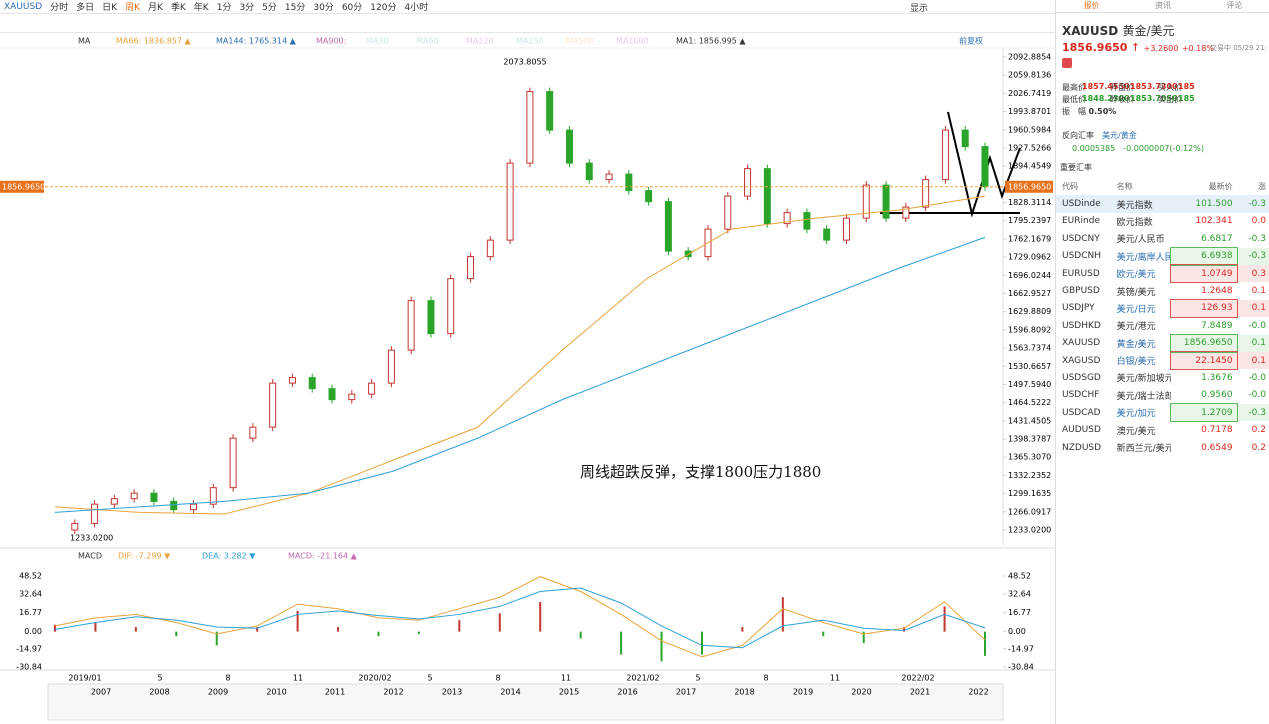 Image resolution: width=1269 pixels, height=724 pixels. Describe the element at coordinates (85, 8) in the screenshot. I see `period-button: 多日` at that location.